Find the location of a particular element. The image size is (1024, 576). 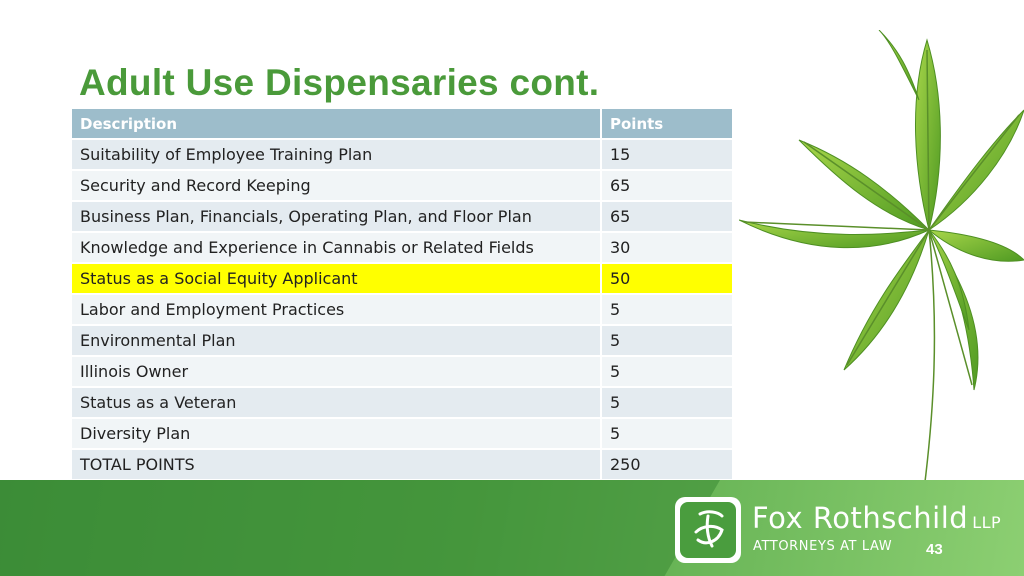

firm-suffix: LLP is located at coordinates (987, 522).